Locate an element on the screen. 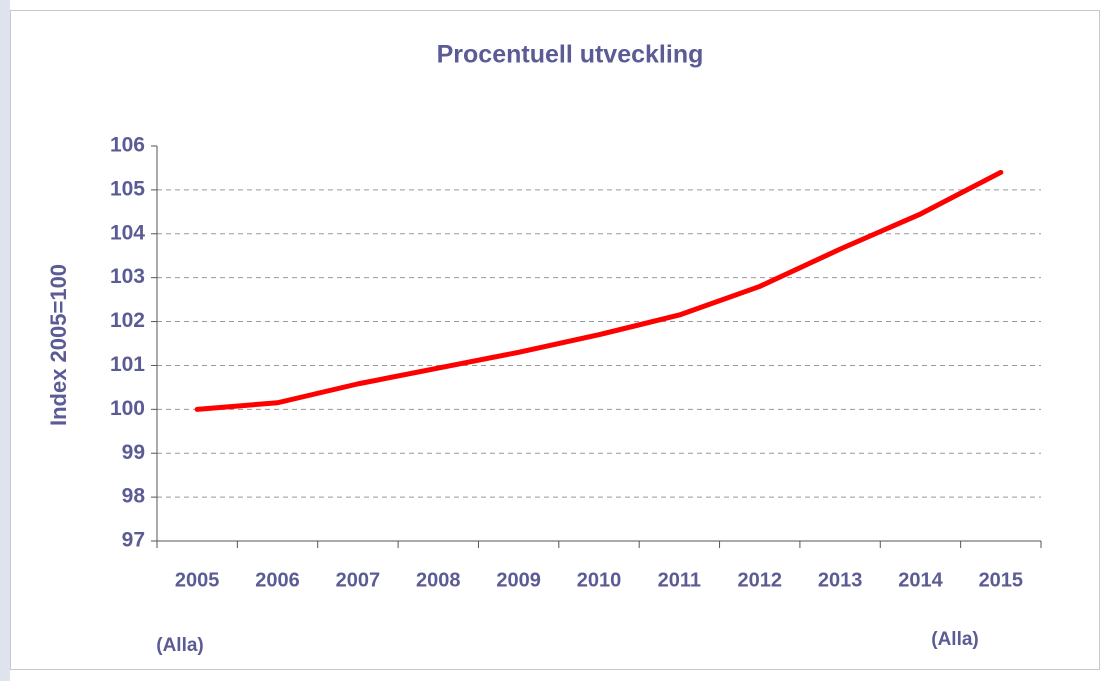  x-tick-label: 2005 is located at coordinates (197, 580).